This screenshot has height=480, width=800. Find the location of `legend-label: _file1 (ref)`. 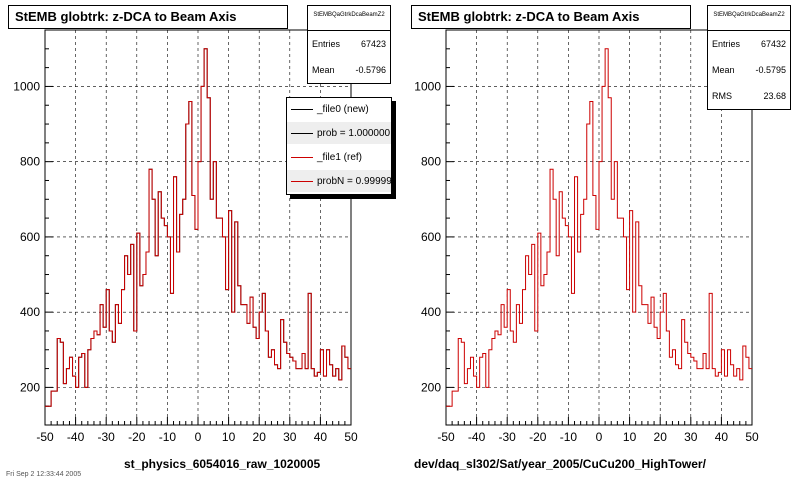

legend-label: _file1 (ref) is located at coordinates (340, 157).